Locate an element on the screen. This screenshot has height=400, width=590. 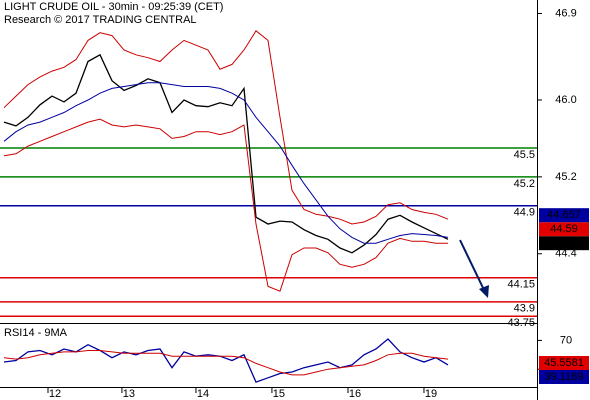
x-tick-label: 12 is located at coordinates (55, 394).